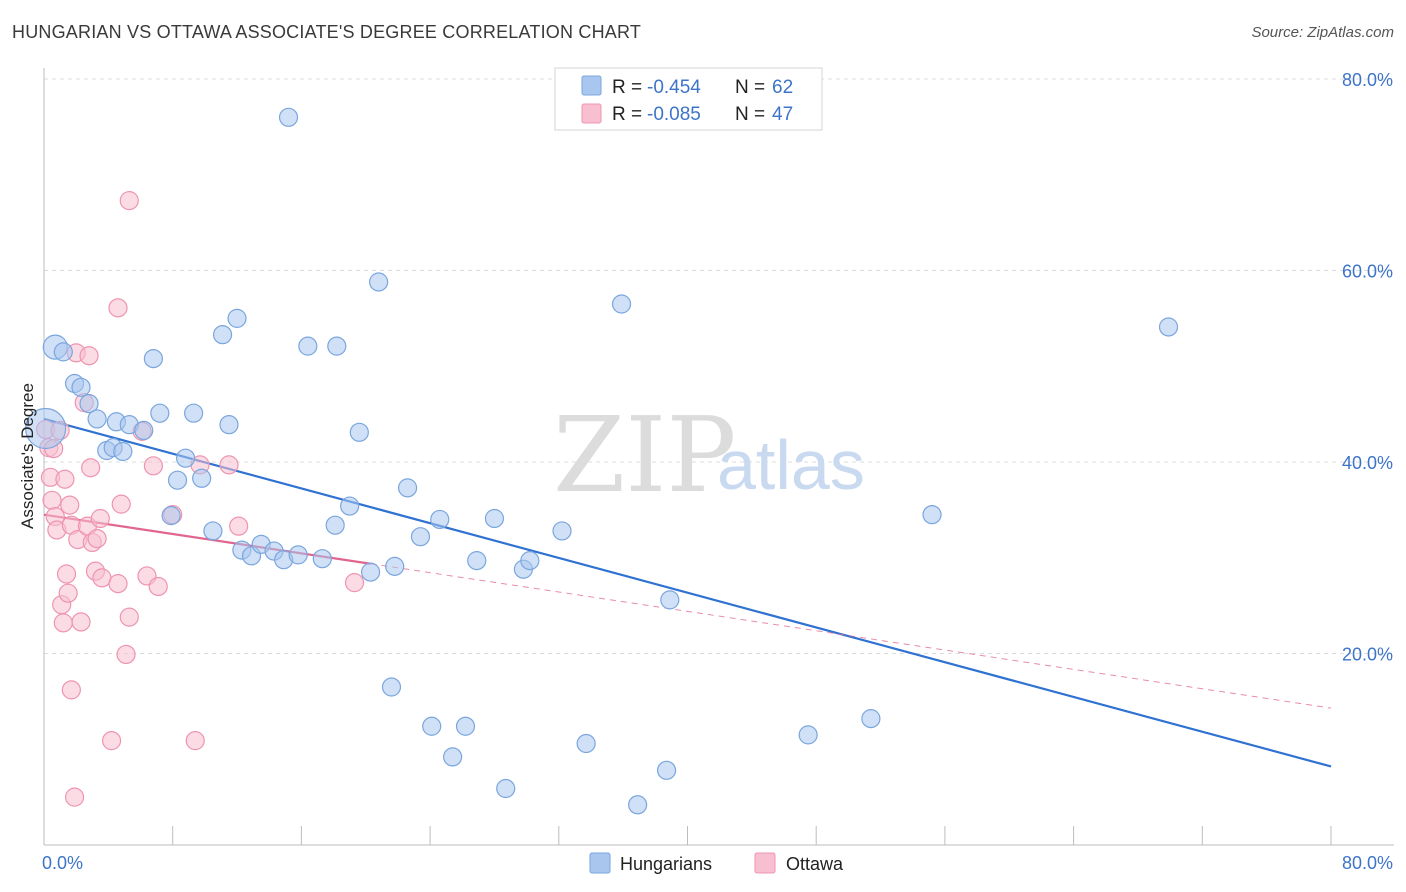 This screenshot has height=892, width=1406. I want to click on stats-r-value-ottawa: -0.085, so click(674, 114).